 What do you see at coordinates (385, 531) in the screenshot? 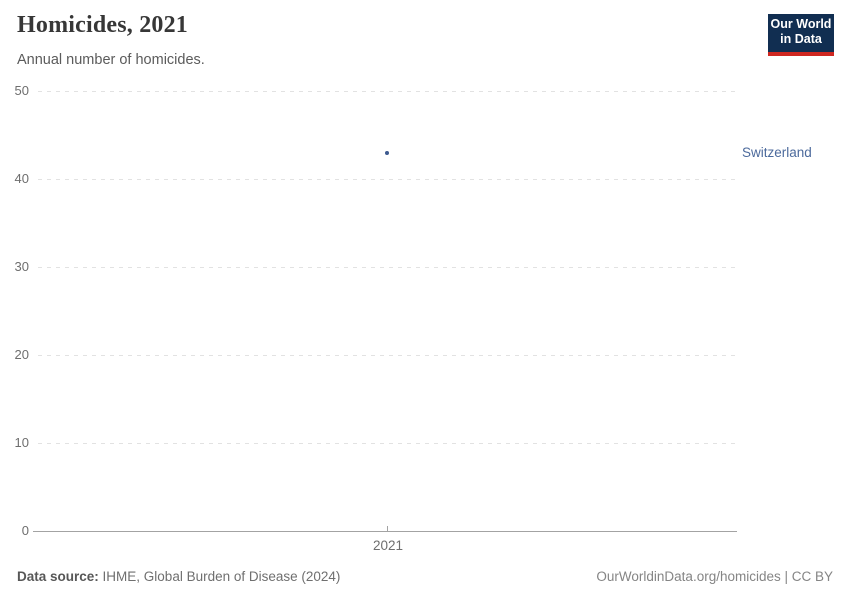
I see `x-axis-line` at bounding box center [385, 531].